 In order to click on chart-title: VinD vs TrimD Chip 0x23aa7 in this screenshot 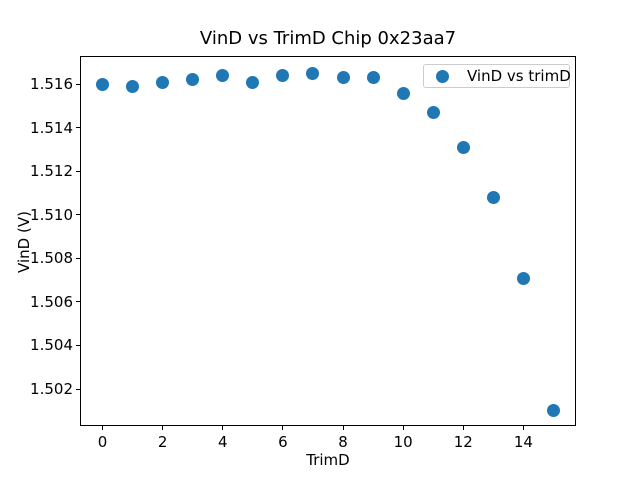, I will do `click(328, 38)`.